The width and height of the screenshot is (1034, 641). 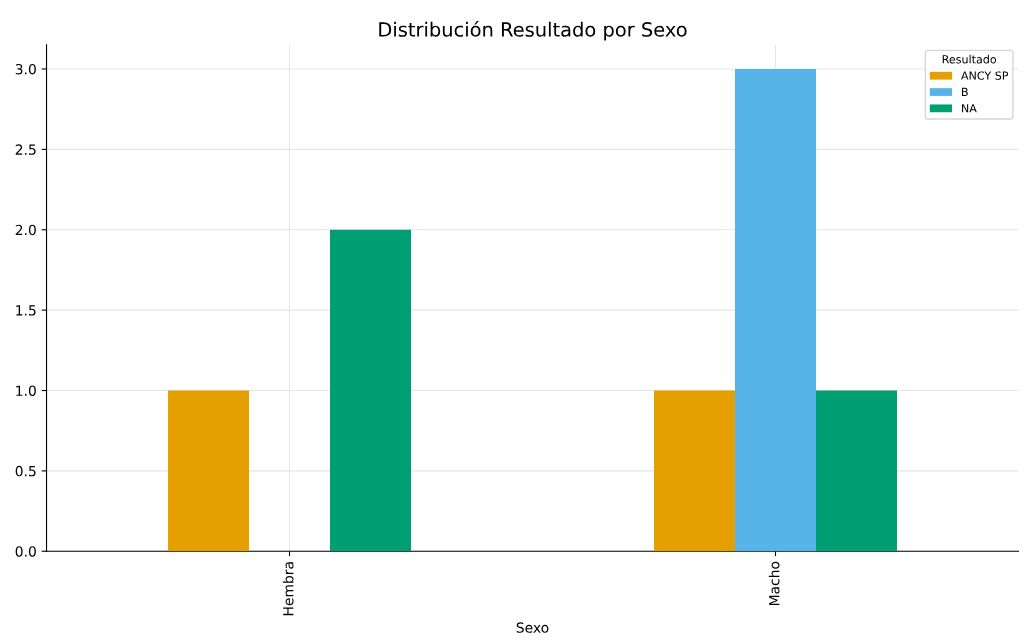 What do you see at coordinates (533, 30) in the screenshot?
I see `chart-title: Distribución Resultado por Sexo` at bounding box center [533, 30].